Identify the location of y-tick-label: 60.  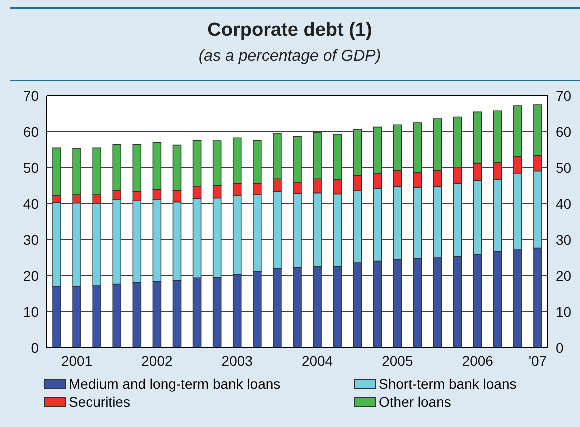
(31, 132).